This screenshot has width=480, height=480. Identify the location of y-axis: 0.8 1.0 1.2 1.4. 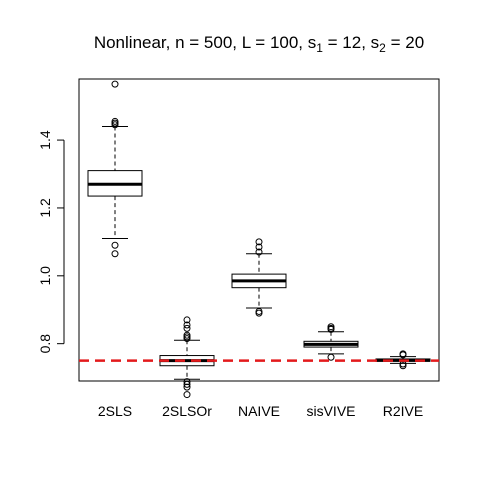
(51, 242).